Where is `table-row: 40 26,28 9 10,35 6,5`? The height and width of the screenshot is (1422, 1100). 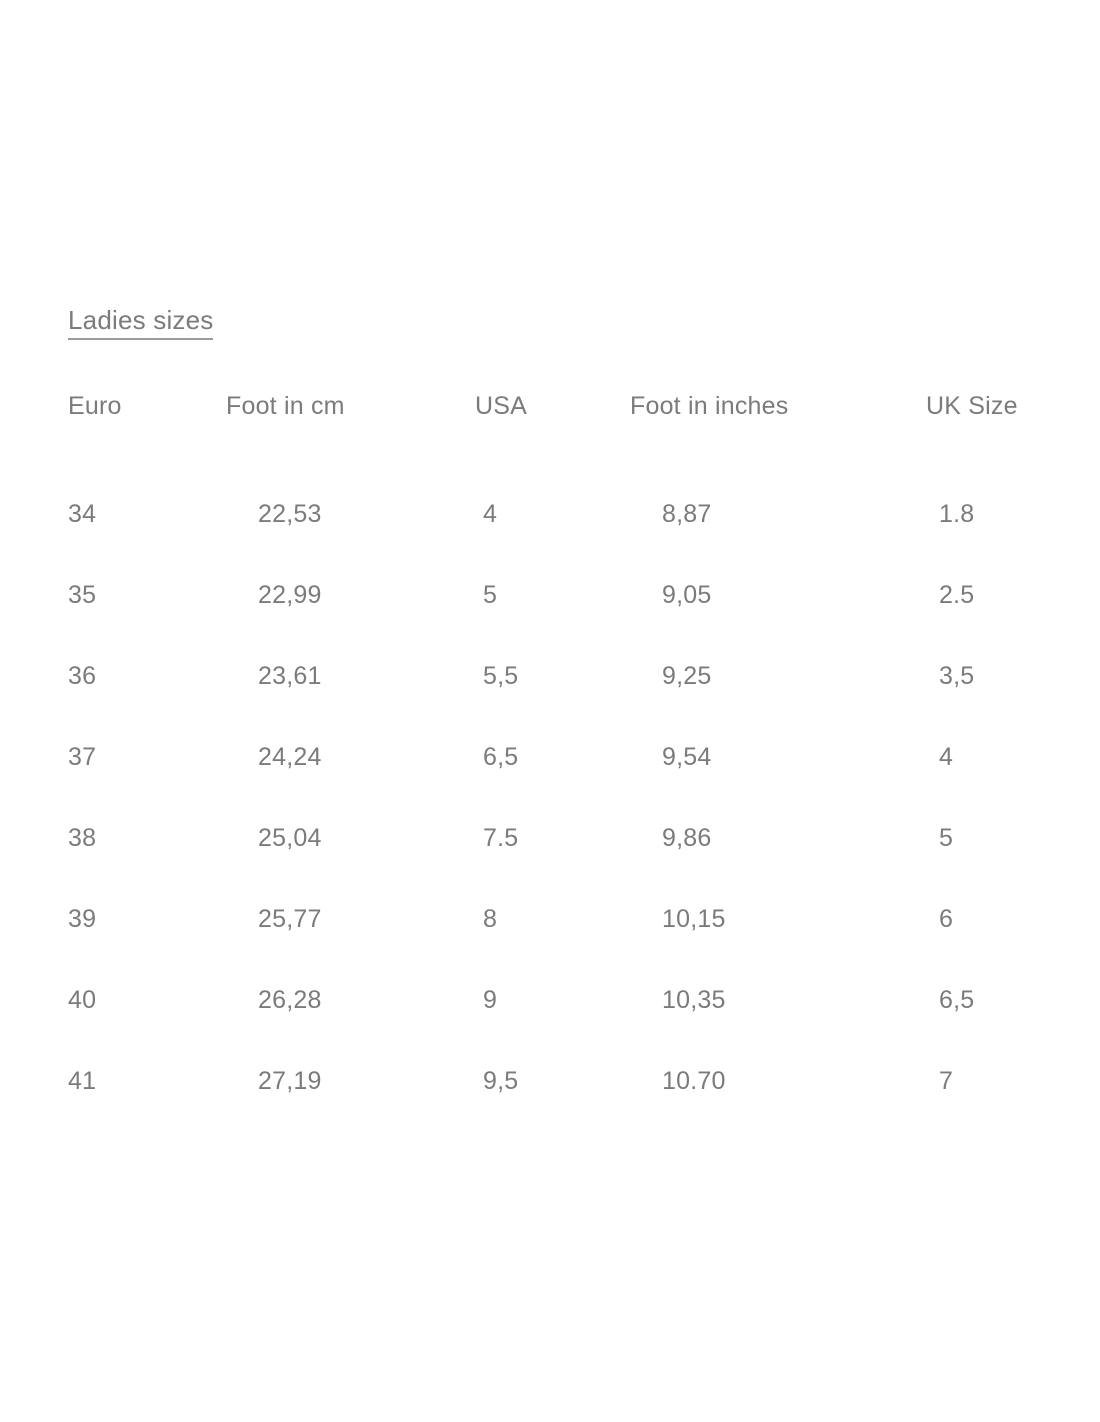 table-row: 40 26,28 9 10,35 6,5 is located at coordinates (555, 1000).